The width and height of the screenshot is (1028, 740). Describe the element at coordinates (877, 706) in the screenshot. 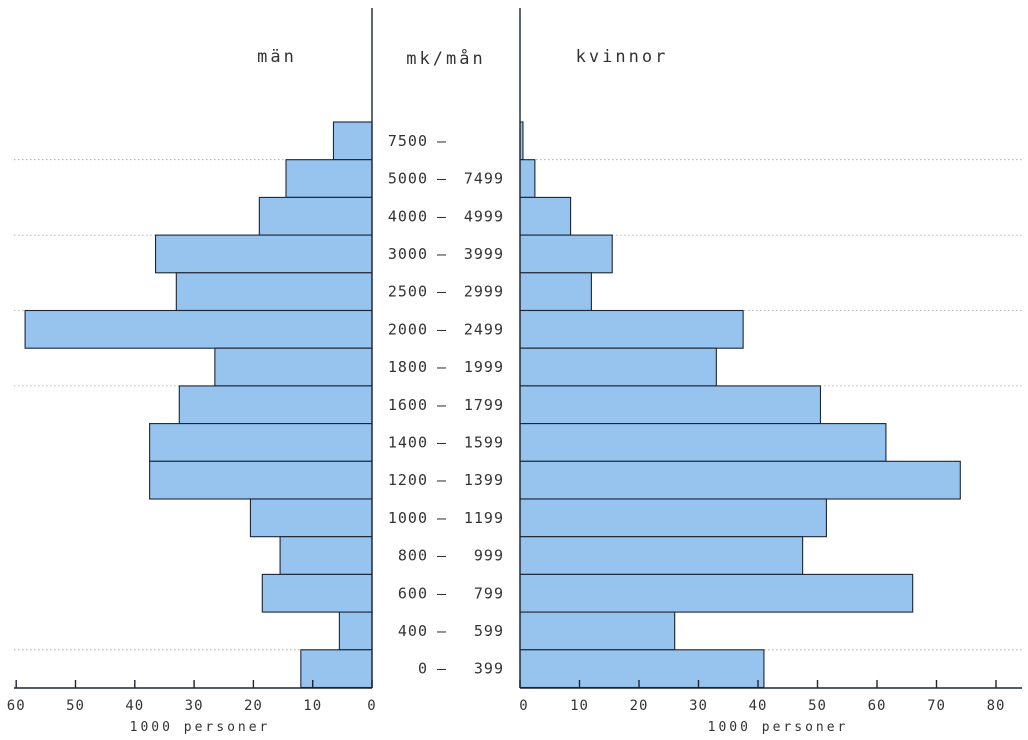

I see `right-x-tick-label: 60` at that location.